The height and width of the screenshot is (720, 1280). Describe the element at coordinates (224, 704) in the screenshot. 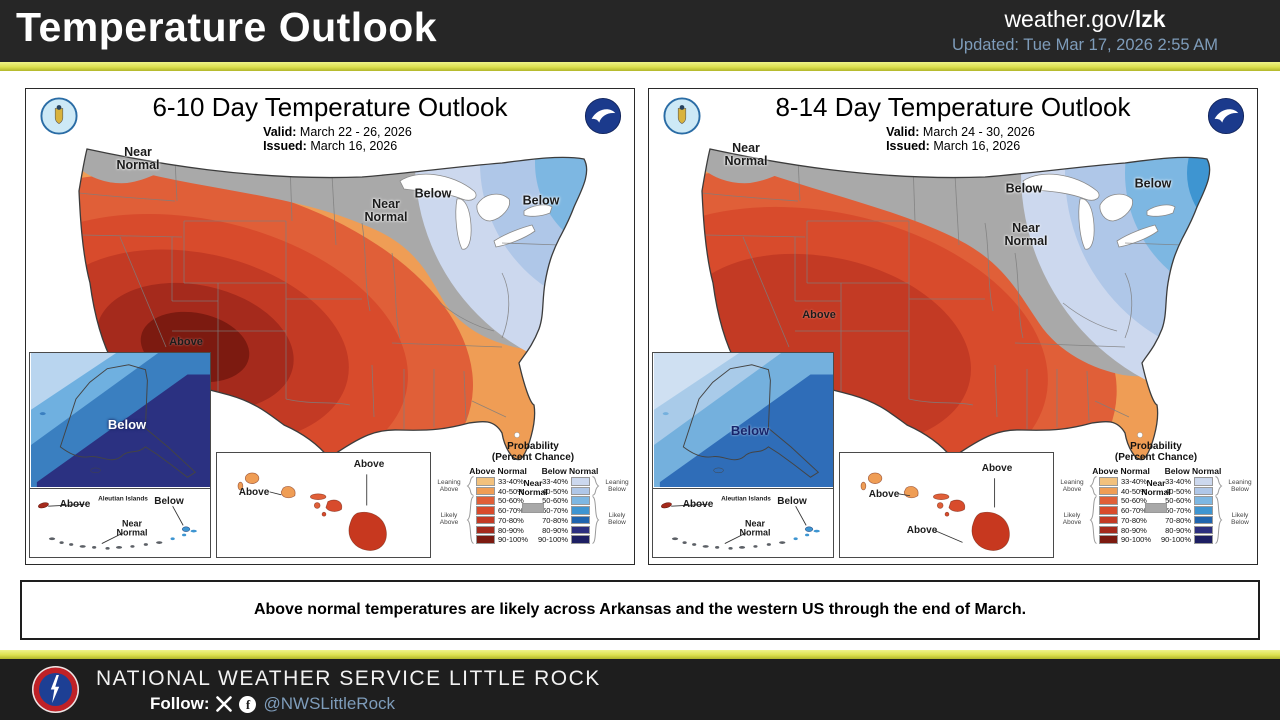

I see `x-twitter-icon` at that location.